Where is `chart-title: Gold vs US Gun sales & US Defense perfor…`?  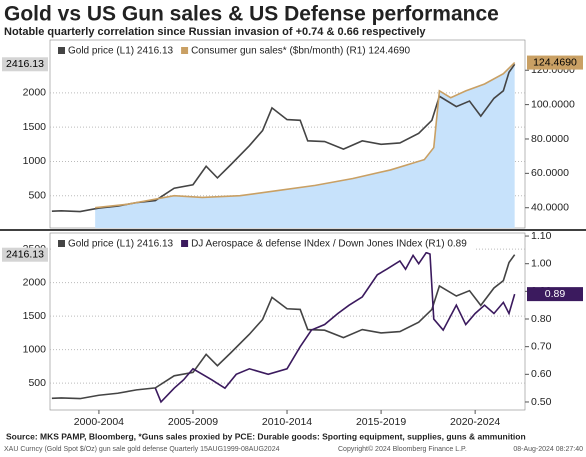
chart-title: Gold vs US Gun sales & US Defense perfor… is located at coordinates (251, 14).